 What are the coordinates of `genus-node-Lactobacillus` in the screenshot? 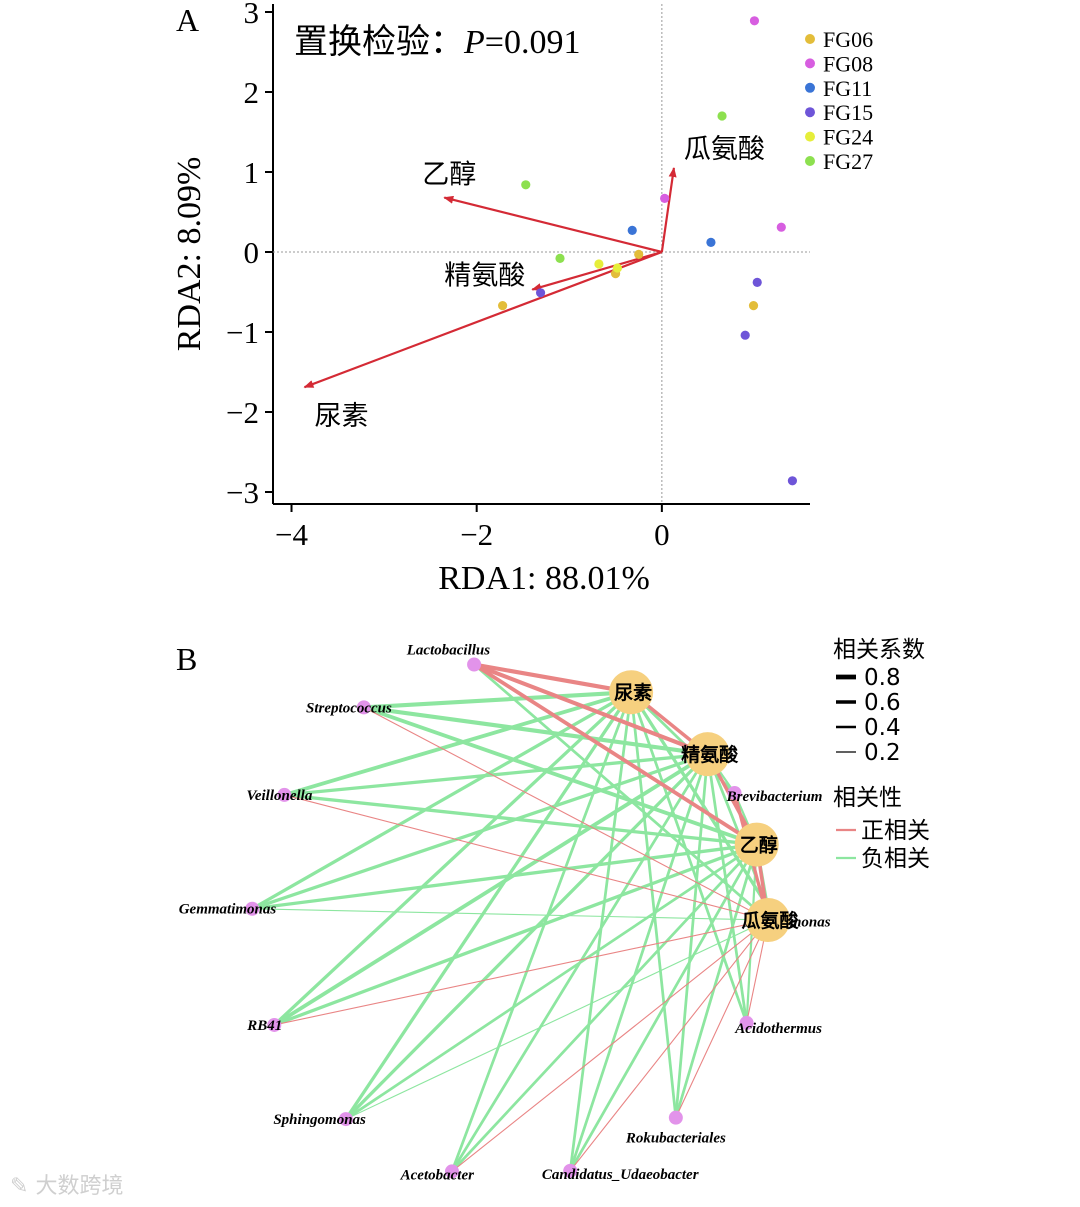 It's located at (474, 664).